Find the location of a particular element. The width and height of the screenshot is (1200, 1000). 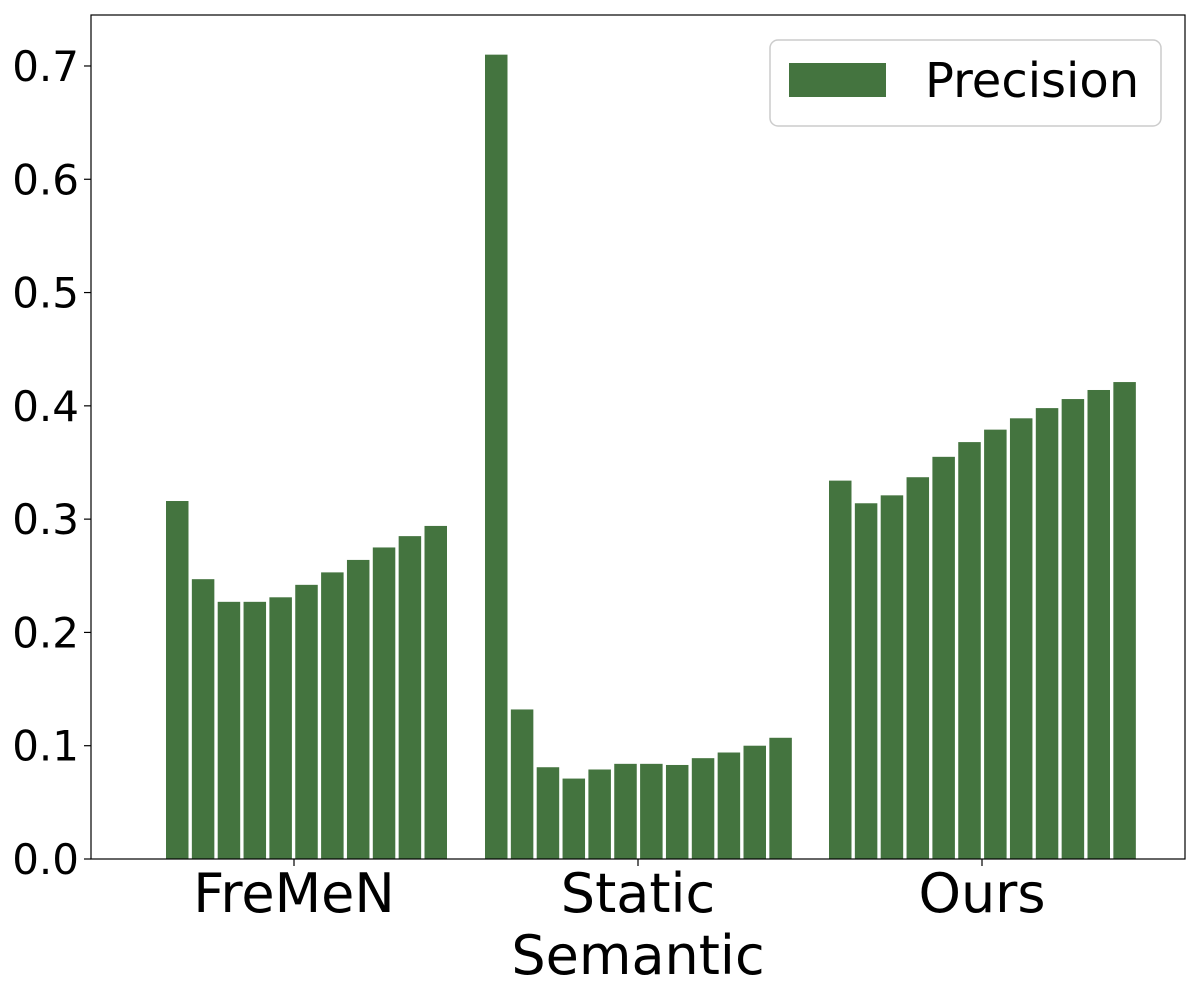

y-tick-label: 0.1 is located at coordinates (45, 746).